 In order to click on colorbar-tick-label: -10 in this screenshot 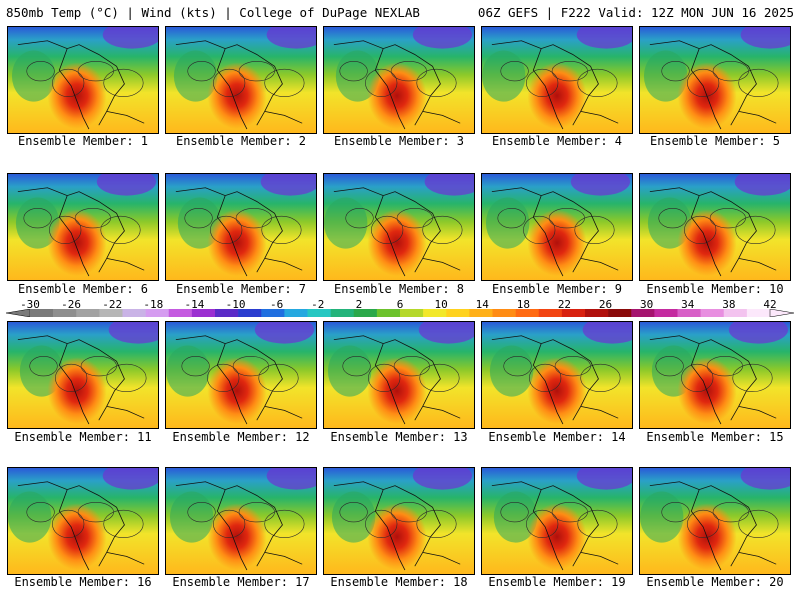, I will do `click(235, 304)`.